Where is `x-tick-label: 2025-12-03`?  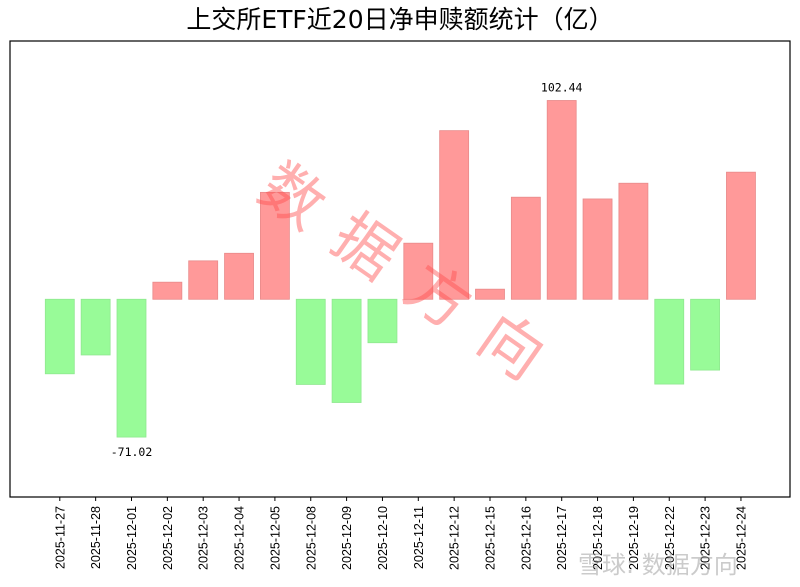 x-tick-label: 2025-12-03 is located at coordinates (204, 538).